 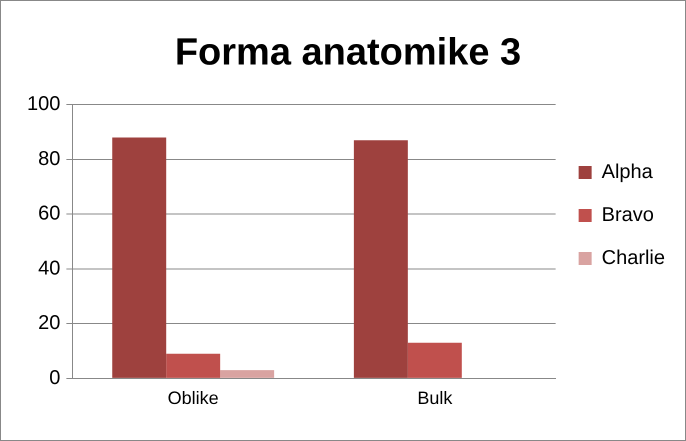 What do you see at coordinates (628, 215) in the screenshot?
I see `legend-label: Bravo` at bounding box center [628, 215].